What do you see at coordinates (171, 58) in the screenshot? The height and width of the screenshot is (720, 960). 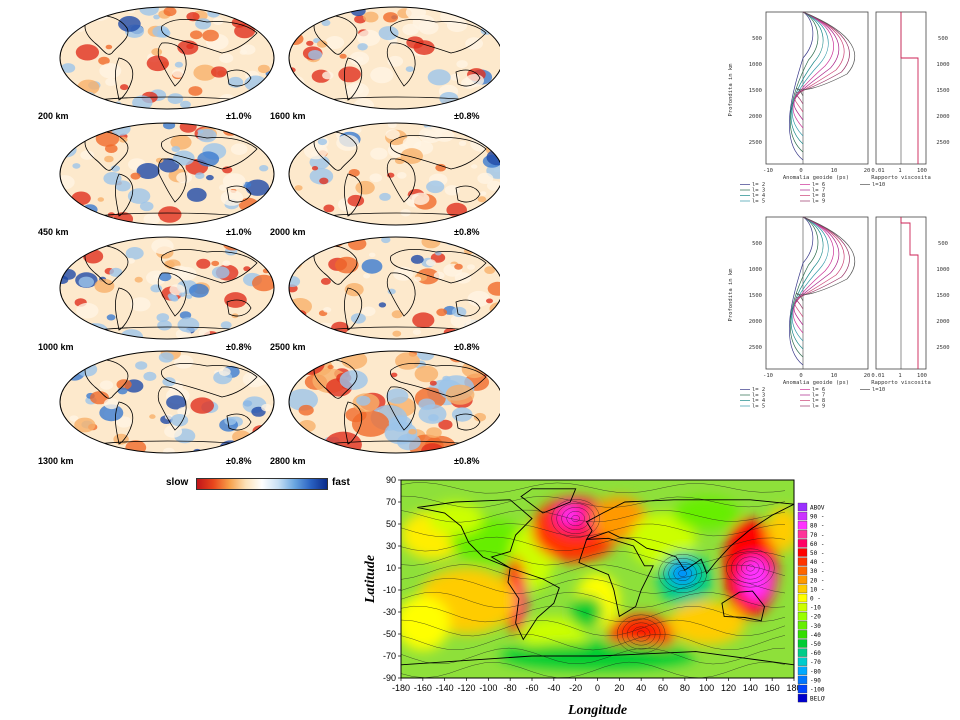 I see `coastlines` at bounding box center [171, 58].